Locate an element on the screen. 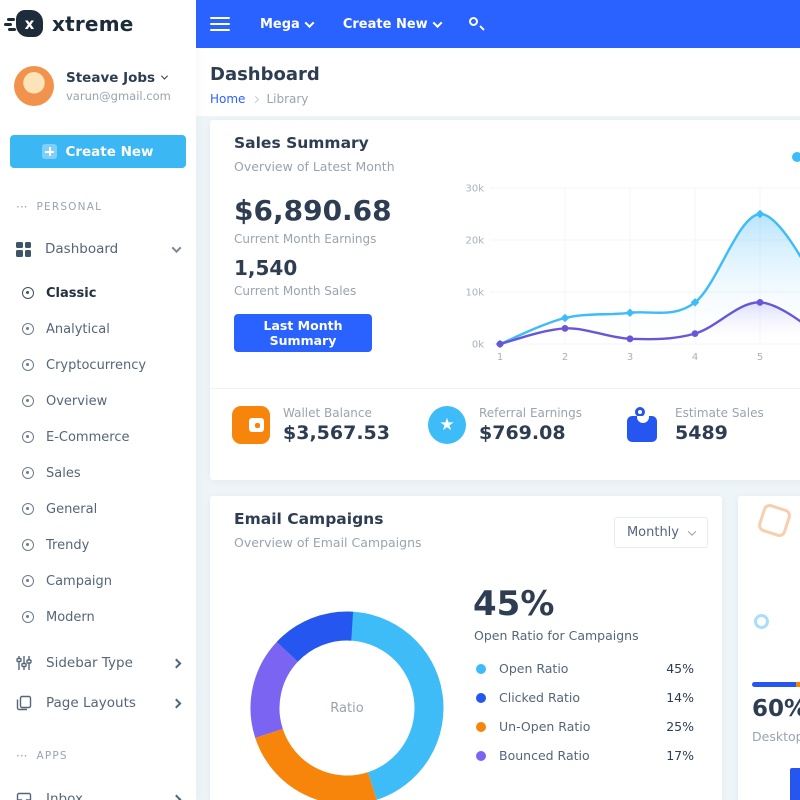 The width and height of the screenshot is (800, 800). create-new-button: Create New is located at coordinates (98, 151).